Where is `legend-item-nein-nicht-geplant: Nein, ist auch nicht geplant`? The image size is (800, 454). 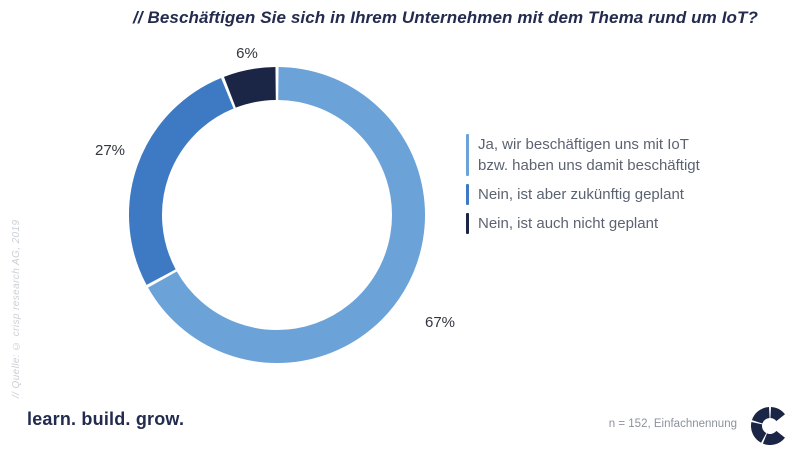
legend-item-nein-nicht-geplant: Nein, ist auch nicht geplant is located at coordinates (626, 223).